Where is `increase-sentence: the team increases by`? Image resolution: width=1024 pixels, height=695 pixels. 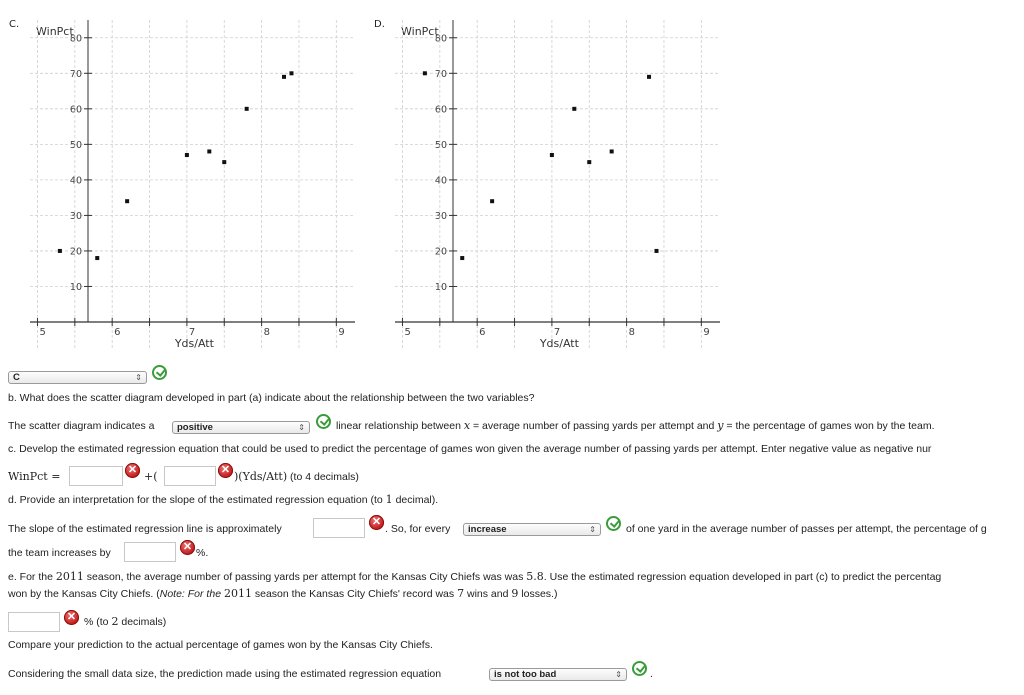 increase-sentence: the team increases by is located at coordinates (59, 553).